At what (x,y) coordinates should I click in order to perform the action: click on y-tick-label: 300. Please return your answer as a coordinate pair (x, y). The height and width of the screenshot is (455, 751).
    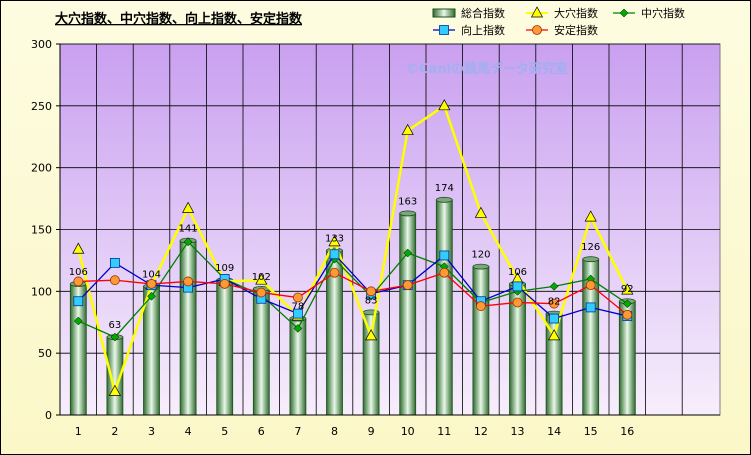
    Looking at the image, I should click on (41, 44).